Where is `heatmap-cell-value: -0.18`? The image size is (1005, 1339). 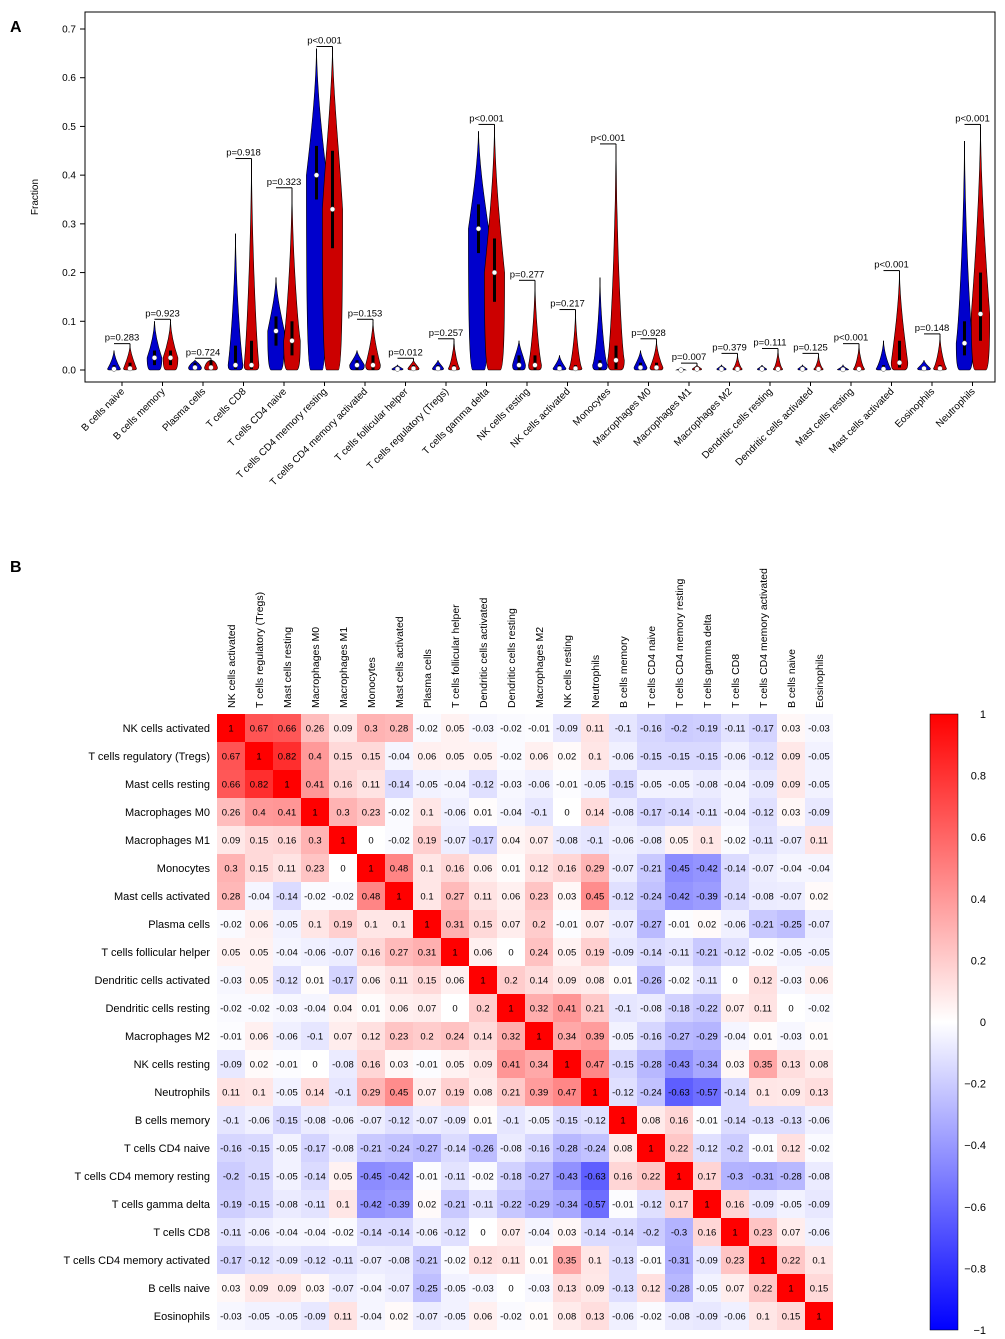
heatmap-cell-value: -0.18 is located at coordinates (511, 1177).